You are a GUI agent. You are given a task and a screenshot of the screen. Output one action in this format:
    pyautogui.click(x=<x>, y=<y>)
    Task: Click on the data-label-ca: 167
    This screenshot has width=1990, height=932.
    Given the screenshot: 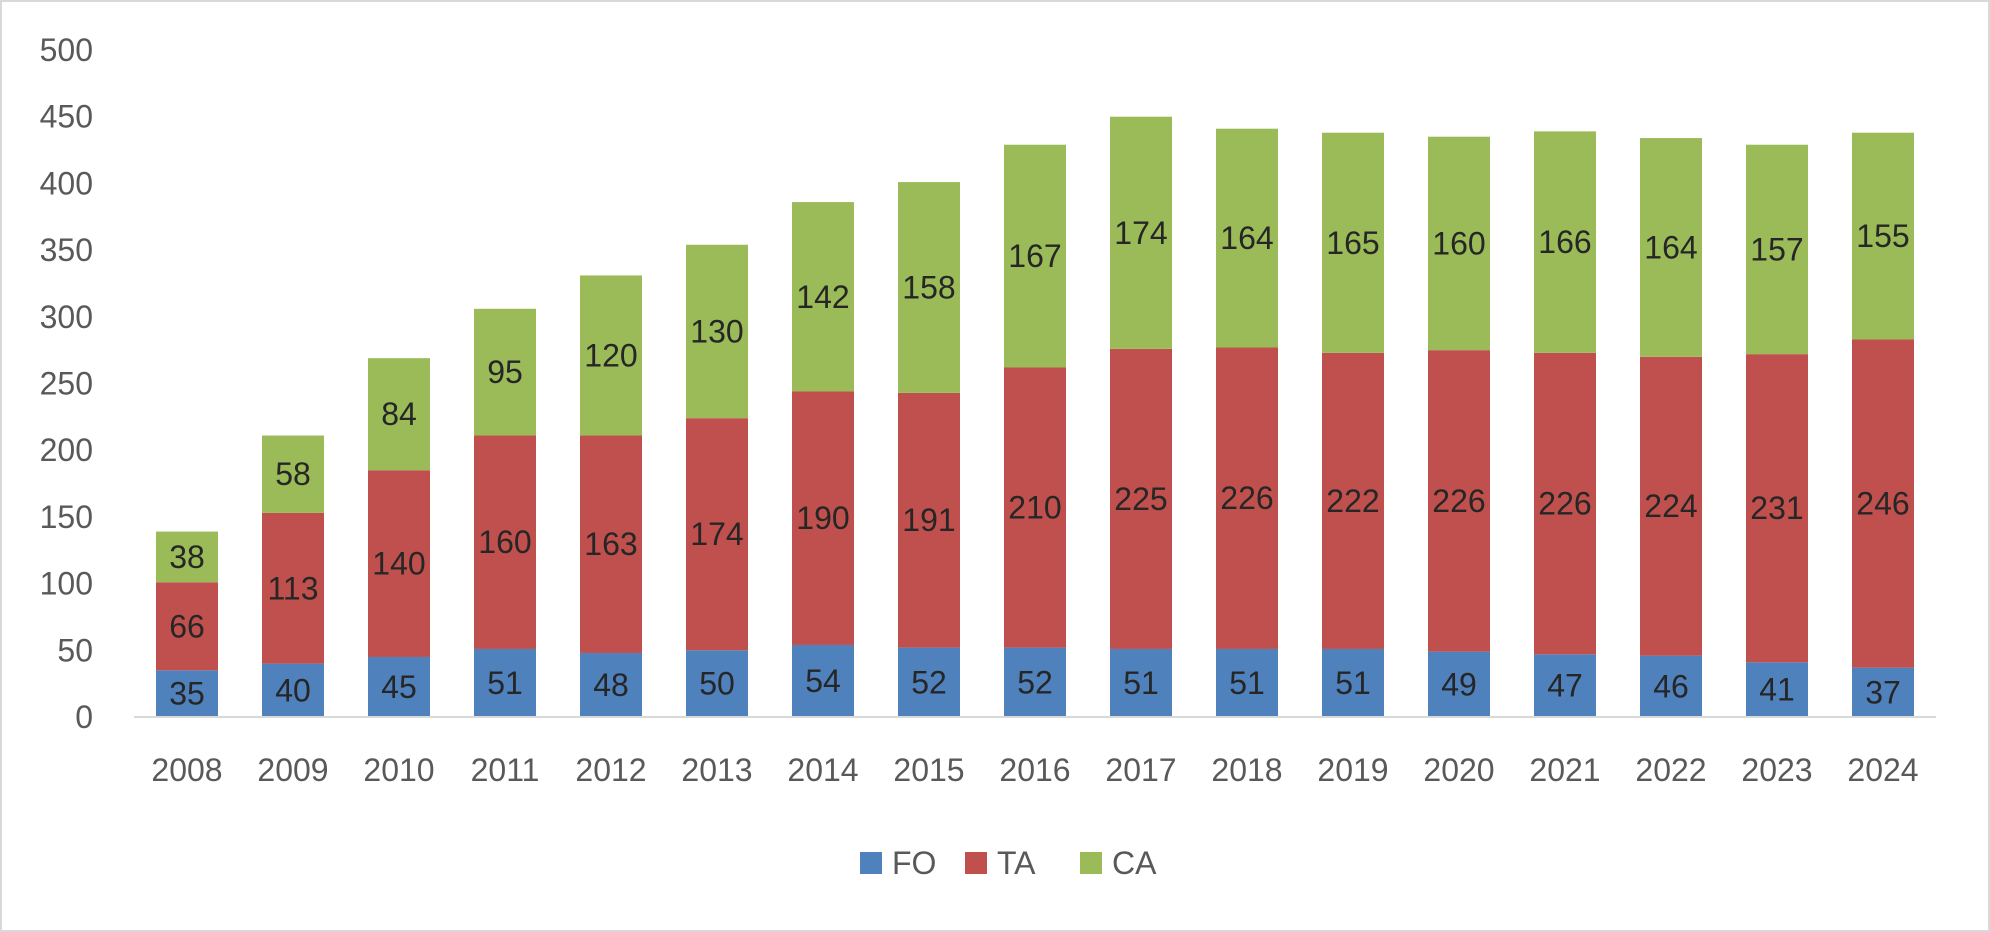 What is the action you would take?
    pyautogui.click(x=1034, y=256)
    